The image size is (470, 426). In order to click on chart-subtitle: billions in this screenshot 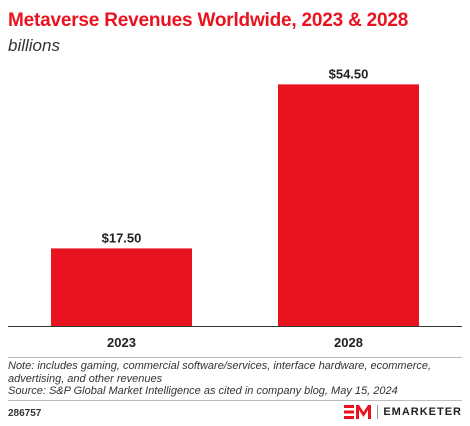, I will do `click(34, 45)`.